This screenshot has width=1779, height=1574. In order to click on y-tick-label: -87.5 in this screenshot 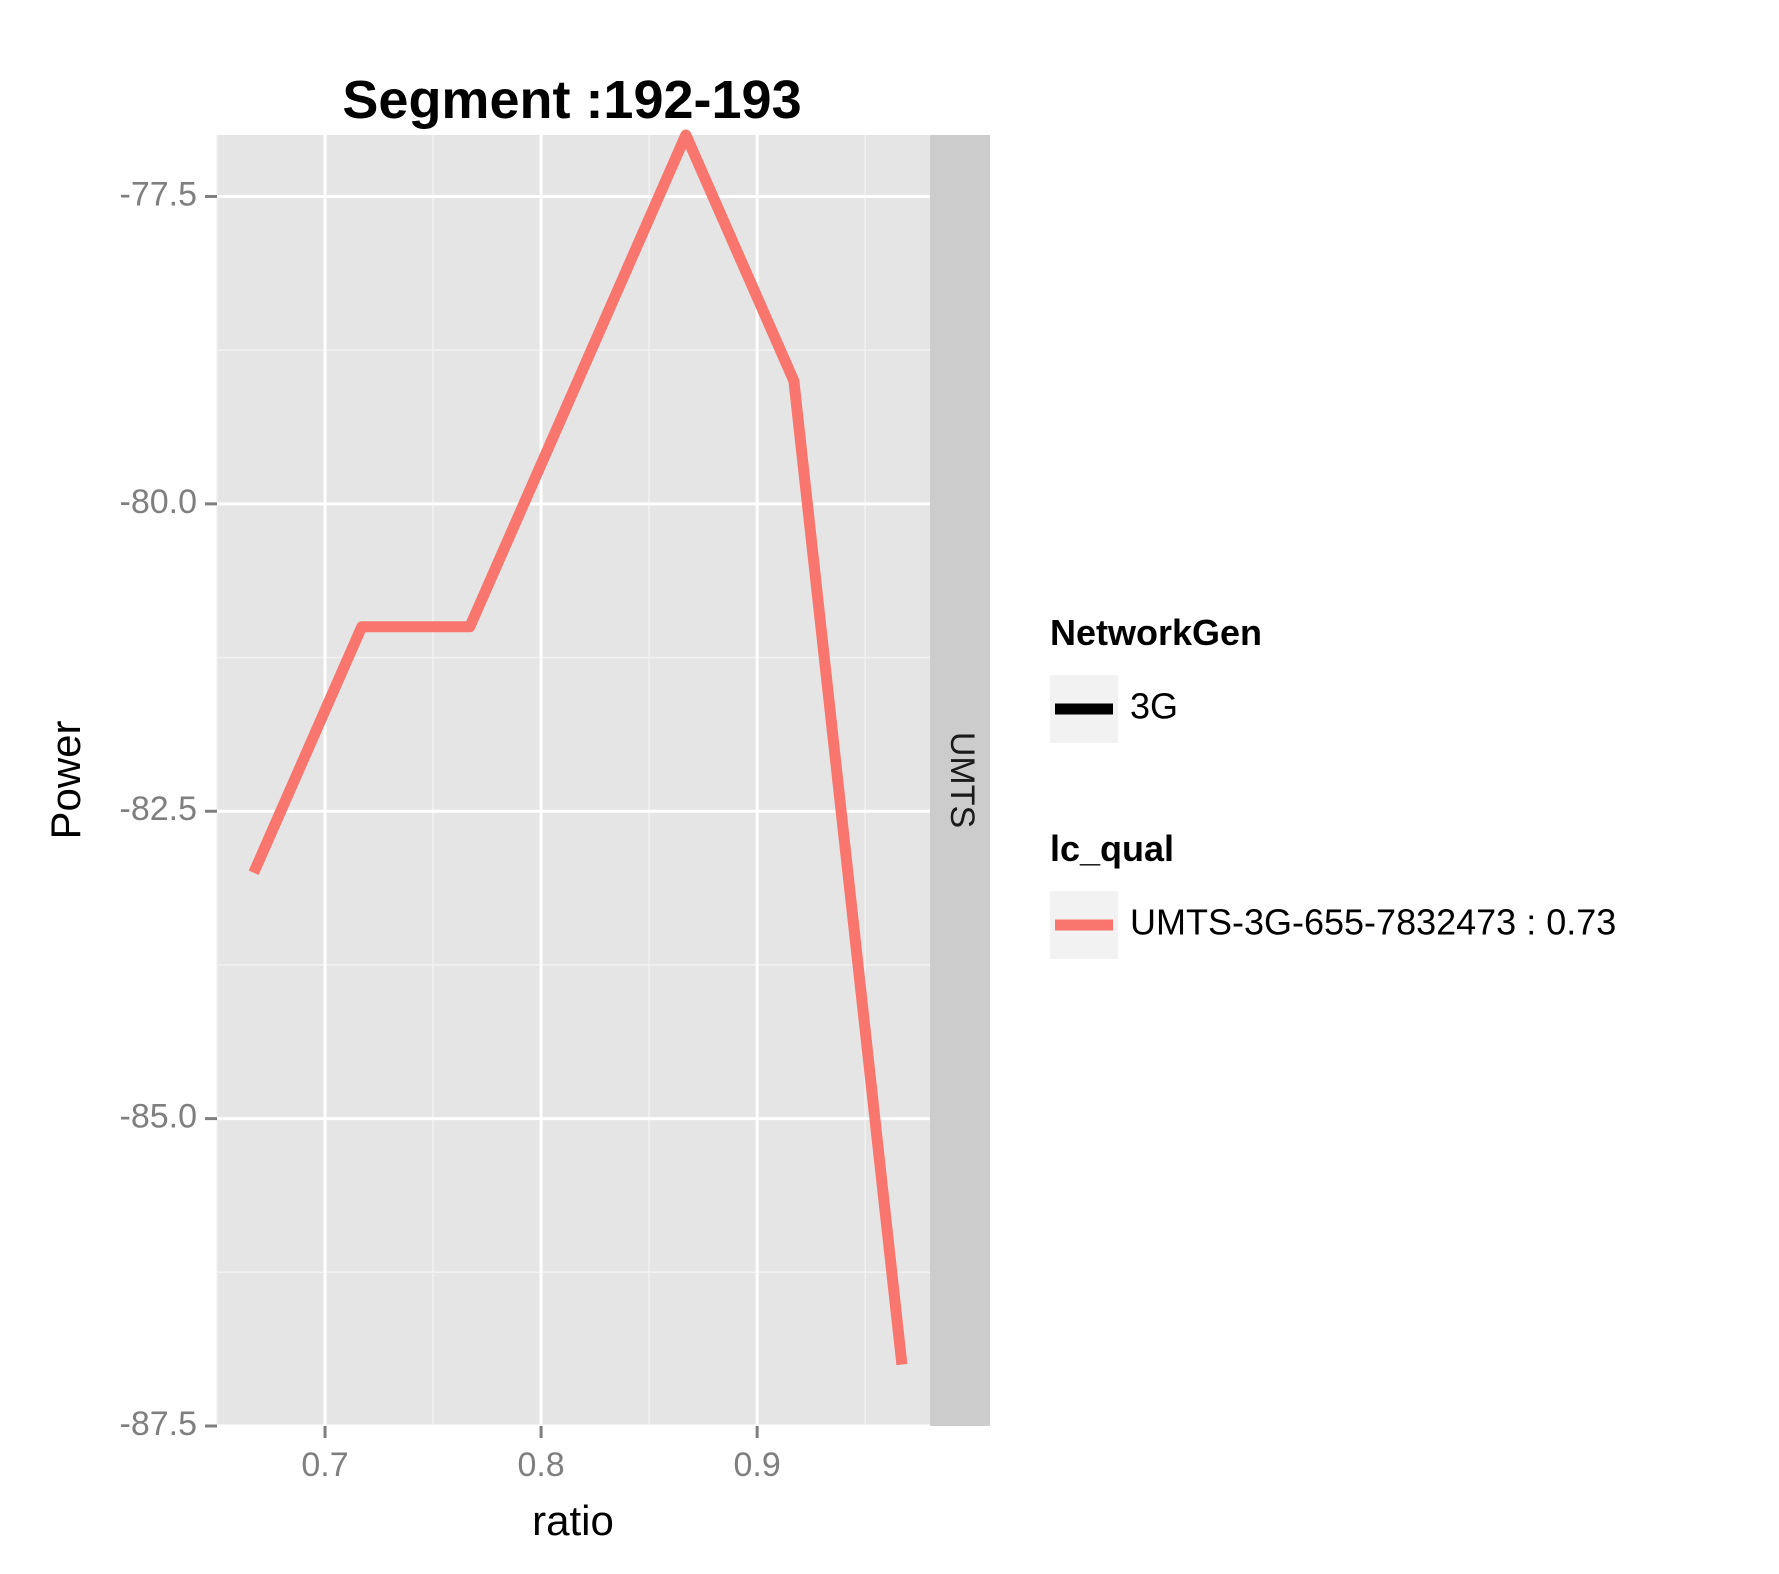, I will do `click(159, 1424)`.